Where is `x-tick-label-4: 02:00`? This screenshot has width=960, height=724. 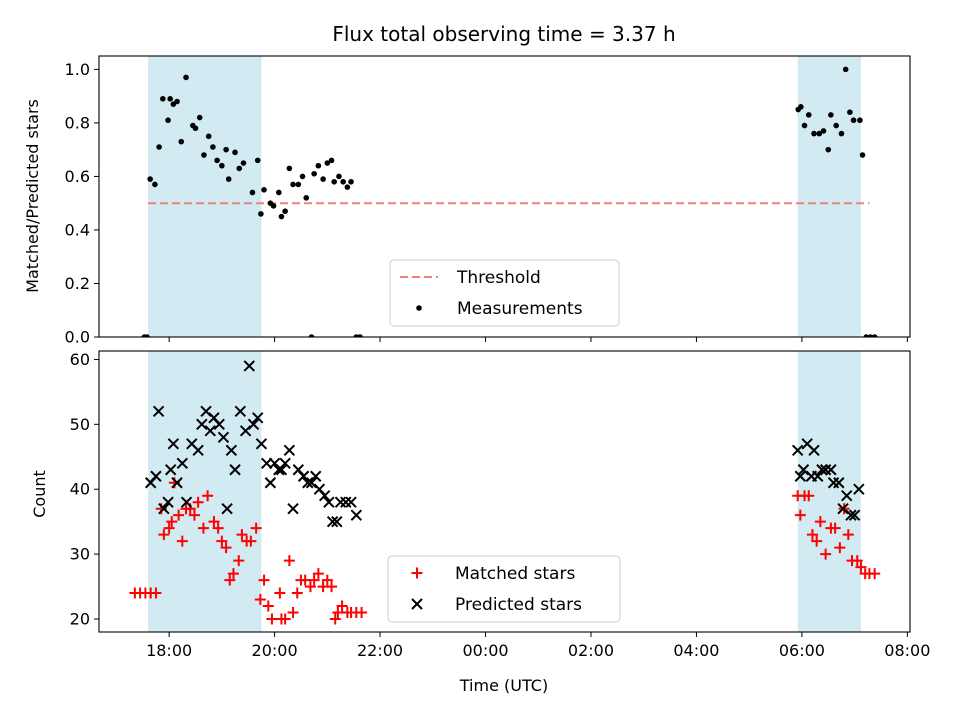
x-tick-label-4: 02:00 is located at coordinates (591, 650).